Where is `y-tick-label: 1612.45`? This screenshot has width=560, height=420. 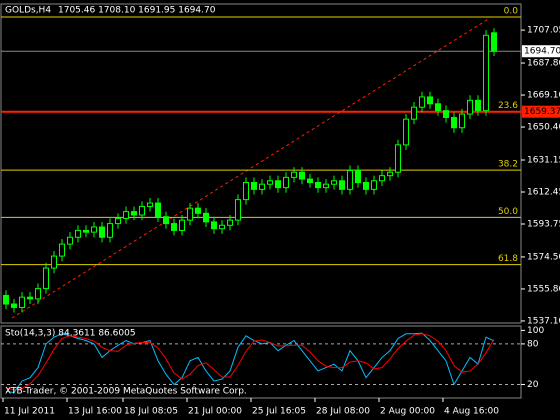 y-tick-label: 1612.45 is located at coordinates (543, 192).